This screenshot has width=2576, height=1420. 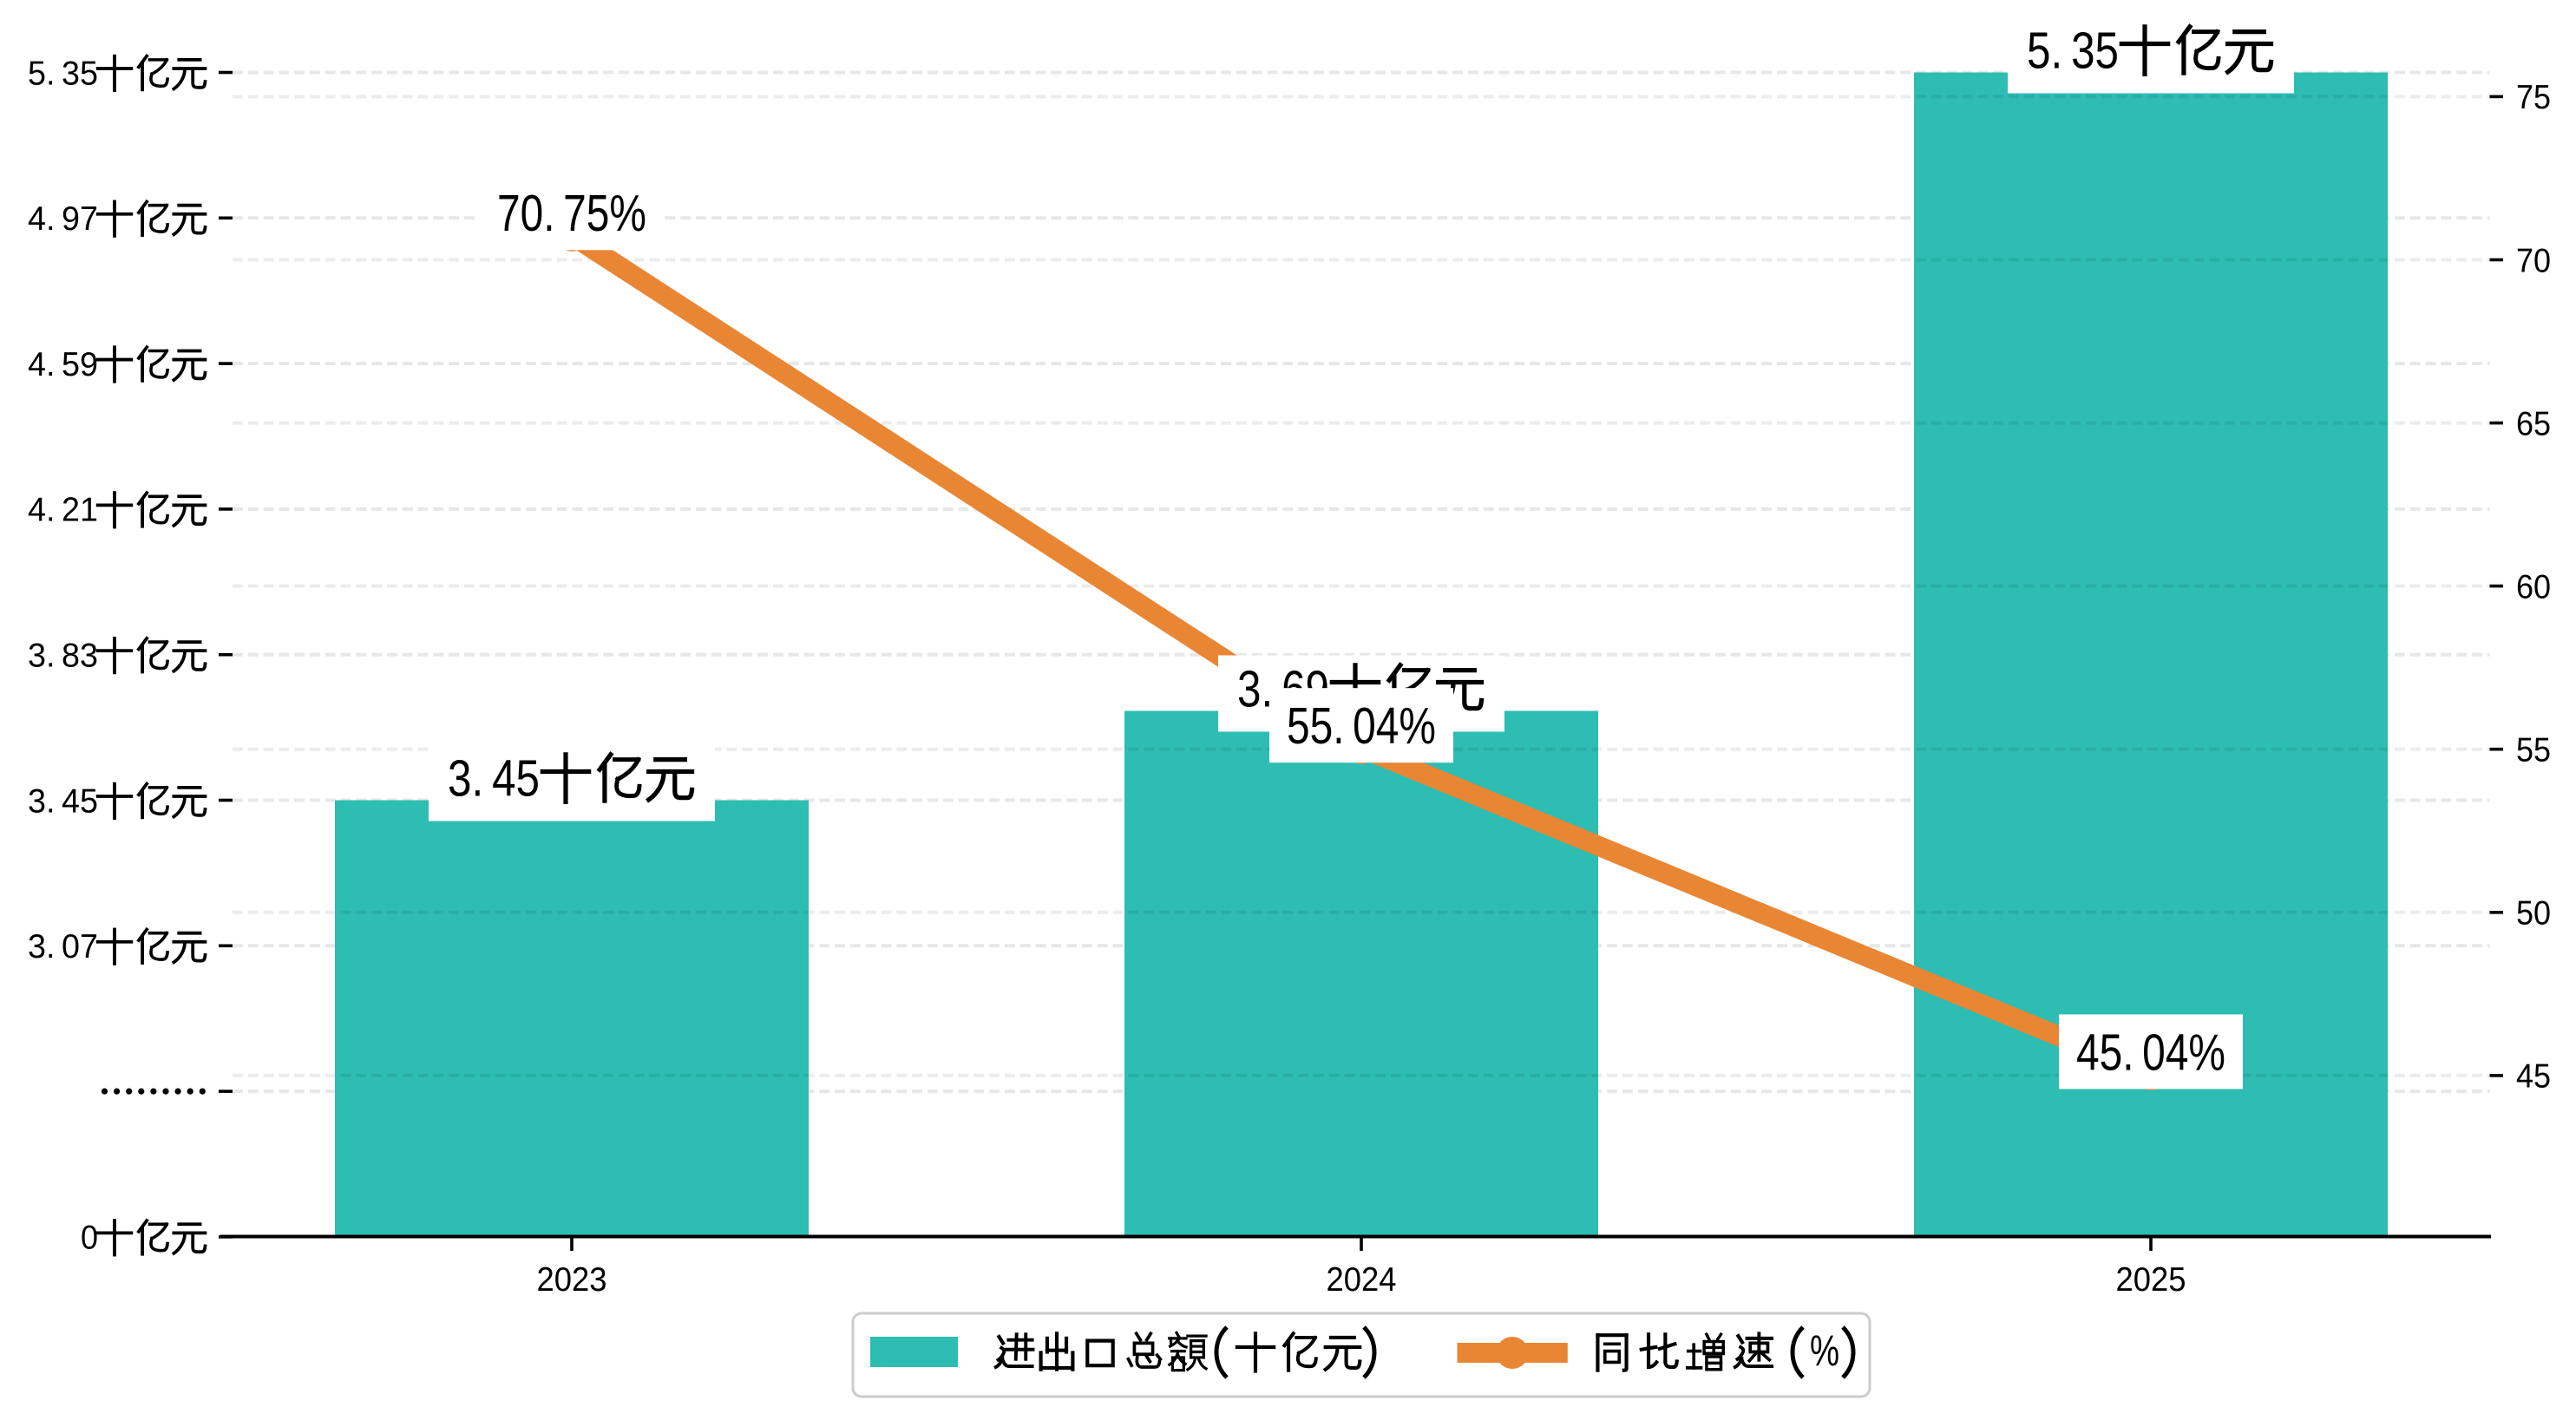 What do you see at coordinates (89, 1238) in the screenshot?
I see `svg-text: 0` at bounding box center [89, 1238].